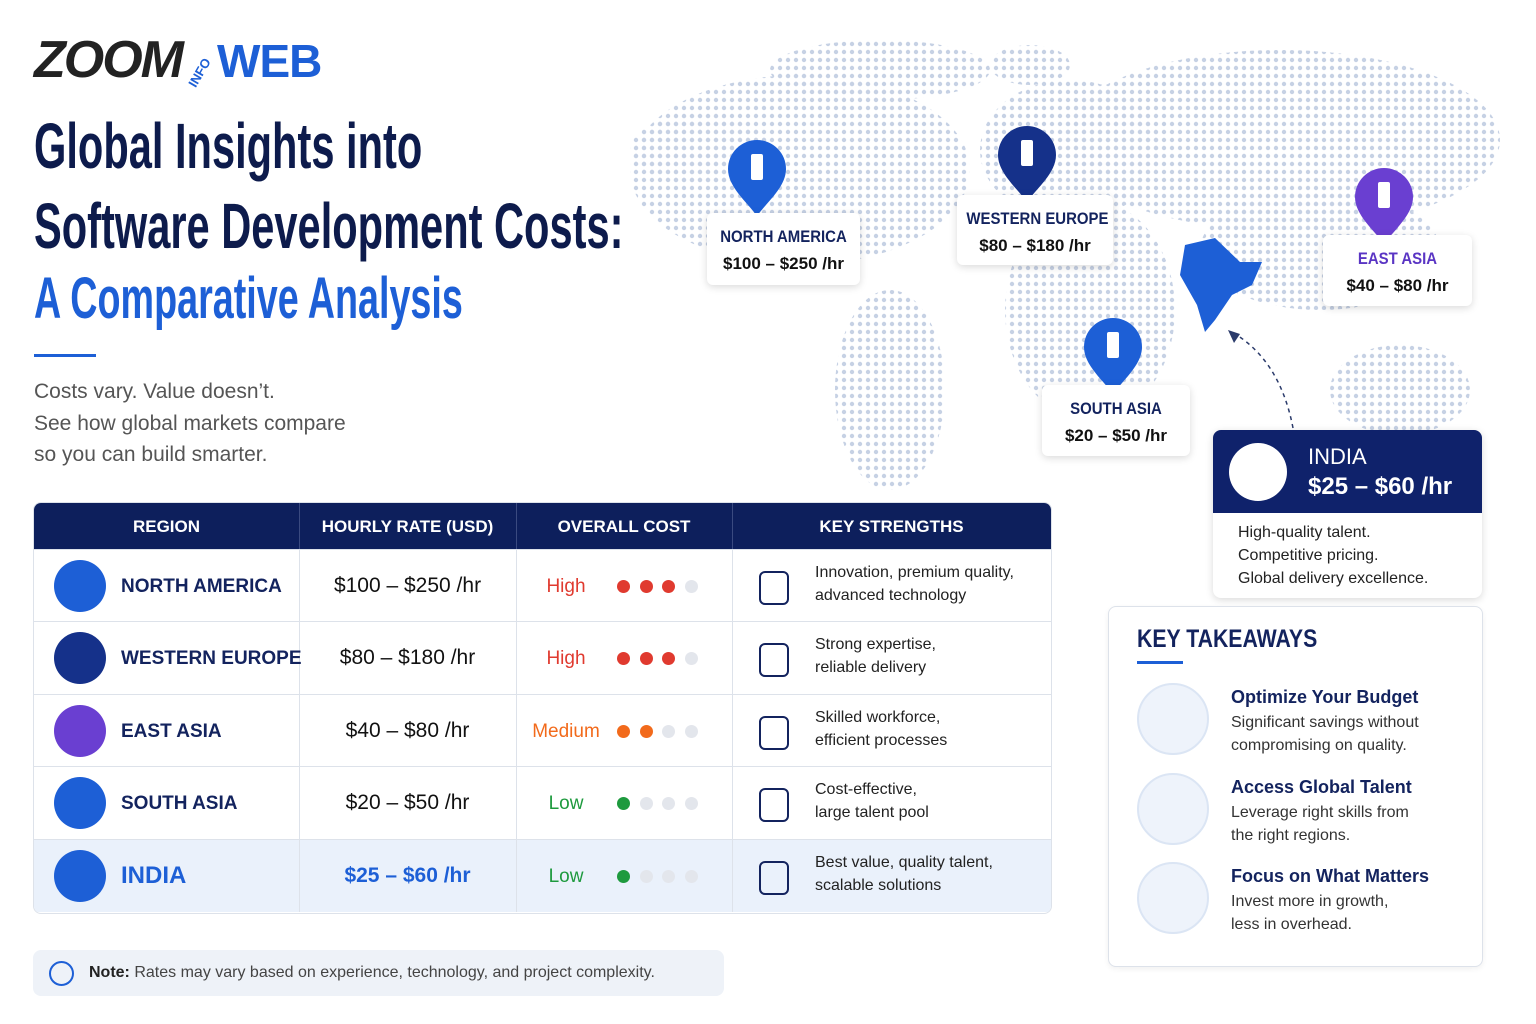  Describe the element at coordinates (1262, 380) in the screenshot. I see `arrow` at that location.